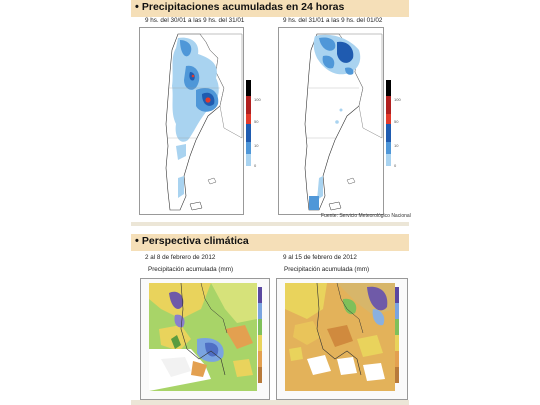 Image resolution: width=540 pixels, height=405 pixels. Describe the element at coordinates (255, 165) in the screenshot. I see `legend-tick-0: 0` at that location.